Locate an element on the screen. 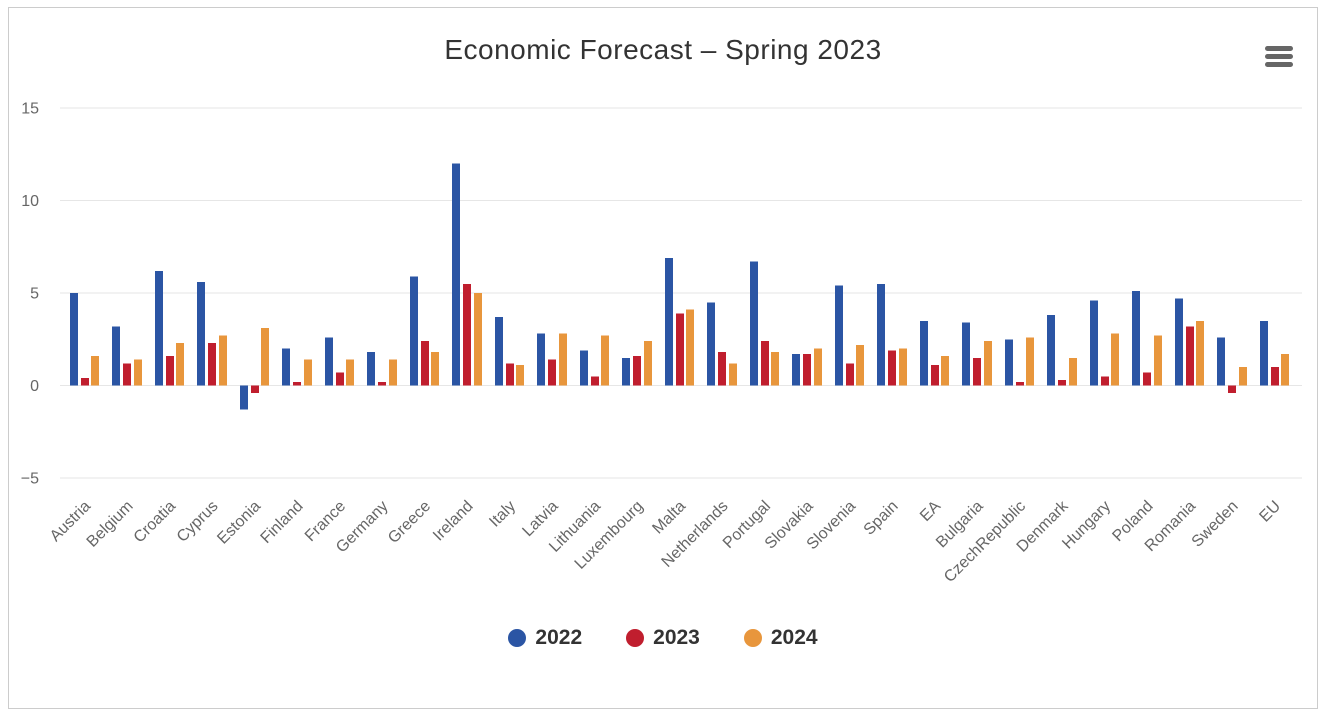  bar-2022-malta is located at coordinates (669, 321).